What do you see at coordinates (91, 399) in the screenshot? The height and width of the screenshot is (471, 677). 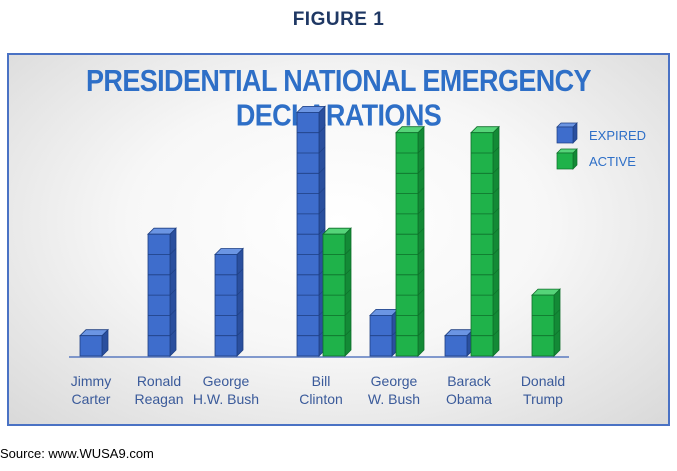 I see `category-label-line: Carter` at bounding box center [91, 399].